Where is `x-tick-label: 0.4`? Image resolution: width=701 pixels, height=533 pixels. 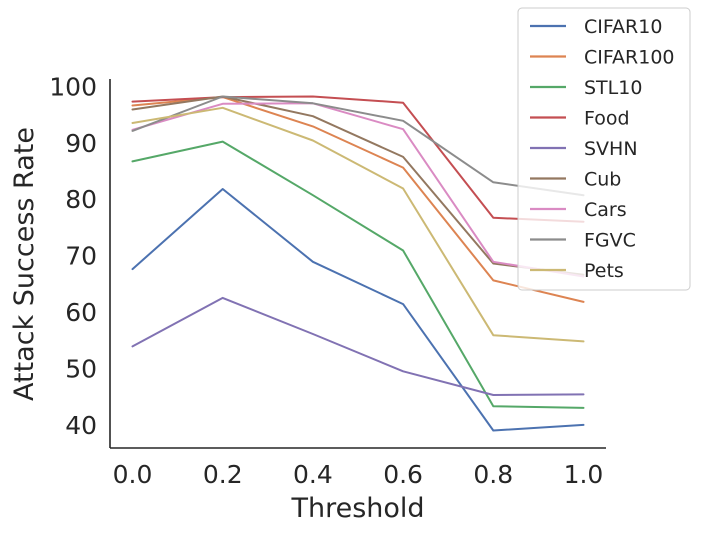
x-tick-label: 0.4 is located at coordinates (313, 474).